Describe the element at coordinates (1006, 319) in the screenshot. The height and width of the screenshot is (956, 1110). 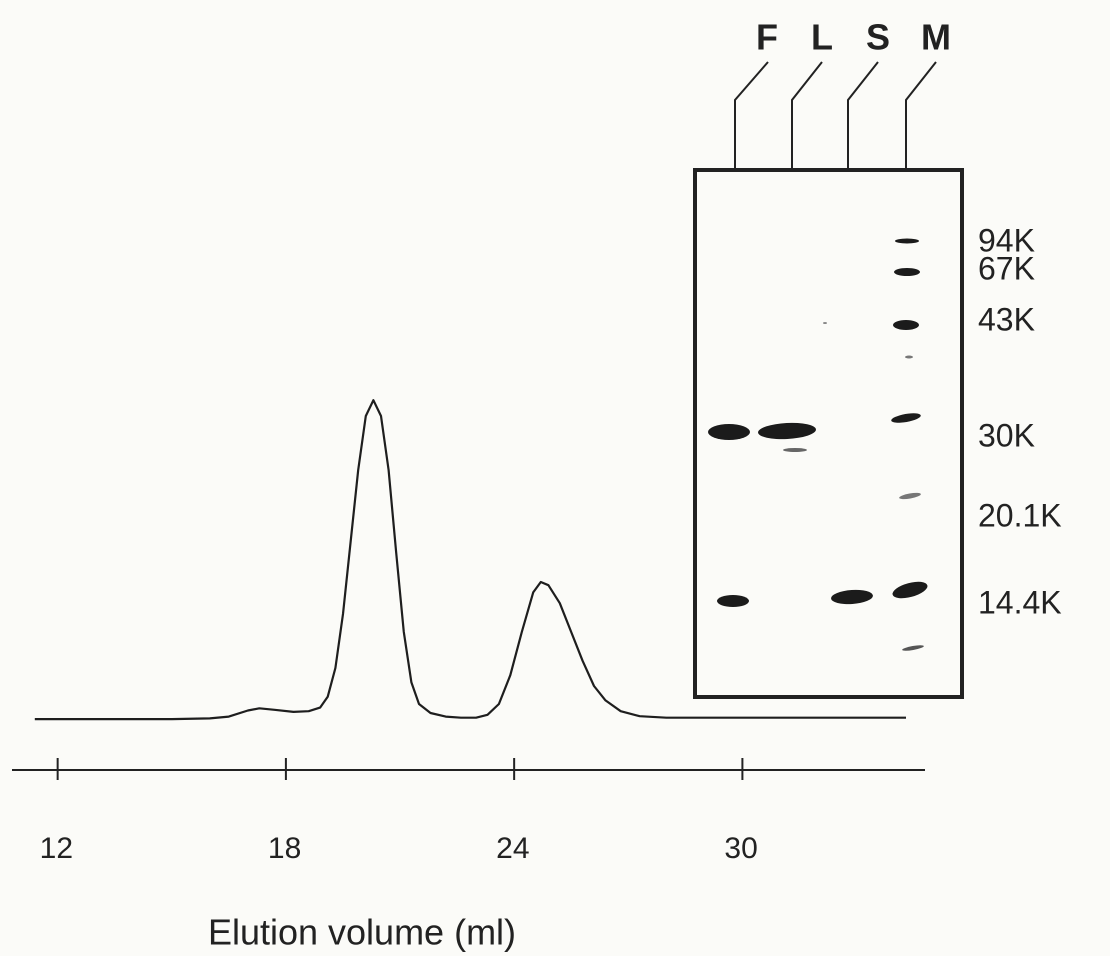
I see `marker-label: 43K` at that location.